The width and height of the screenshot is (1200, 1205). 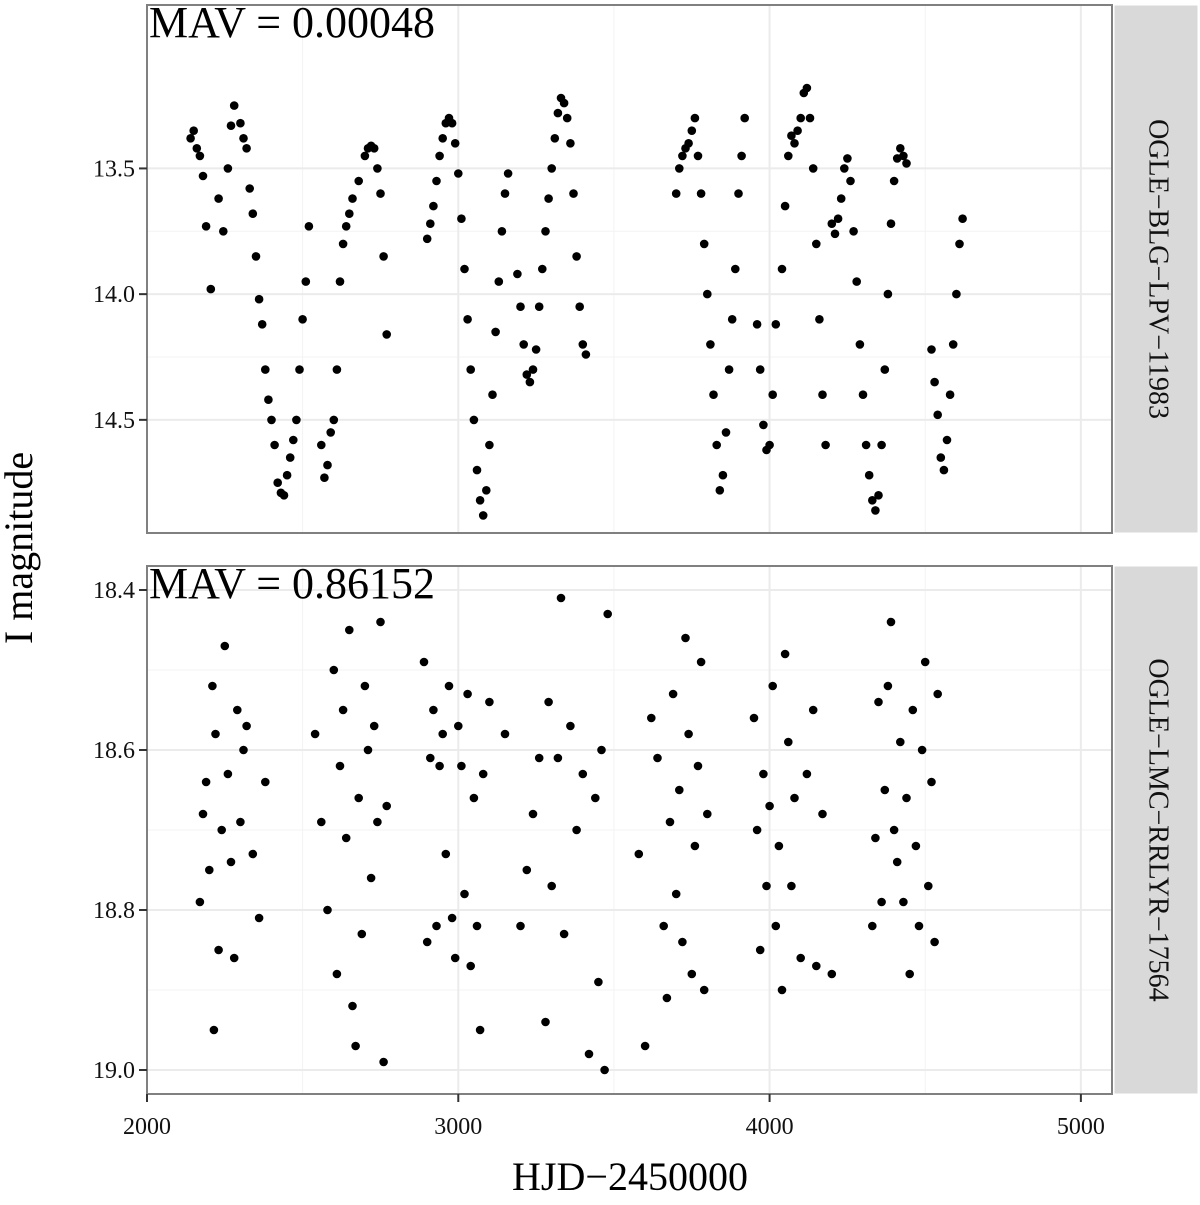 What do you see at coordinates (20, 548) in the screenshot?
I see `y-axis-title: I magnitude` at bounding box center [20, 548].